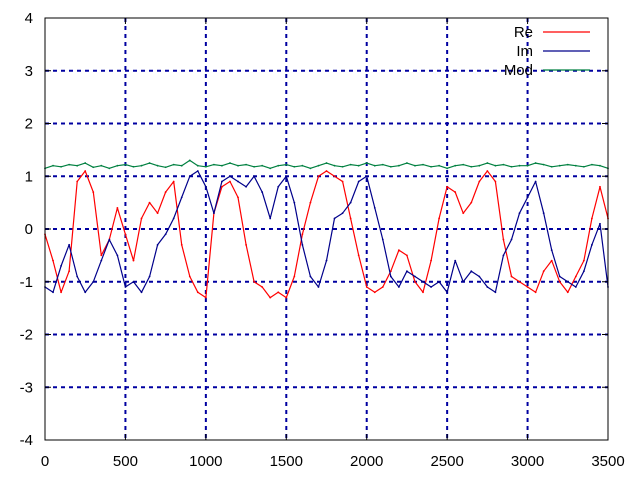  What do you see at coordinates (333, 461) in the screenshot?
I see `x-axis-tick-labels: 0 500 1000 1500 2000 2500 3000 3500` at bounding box center [333, 461].